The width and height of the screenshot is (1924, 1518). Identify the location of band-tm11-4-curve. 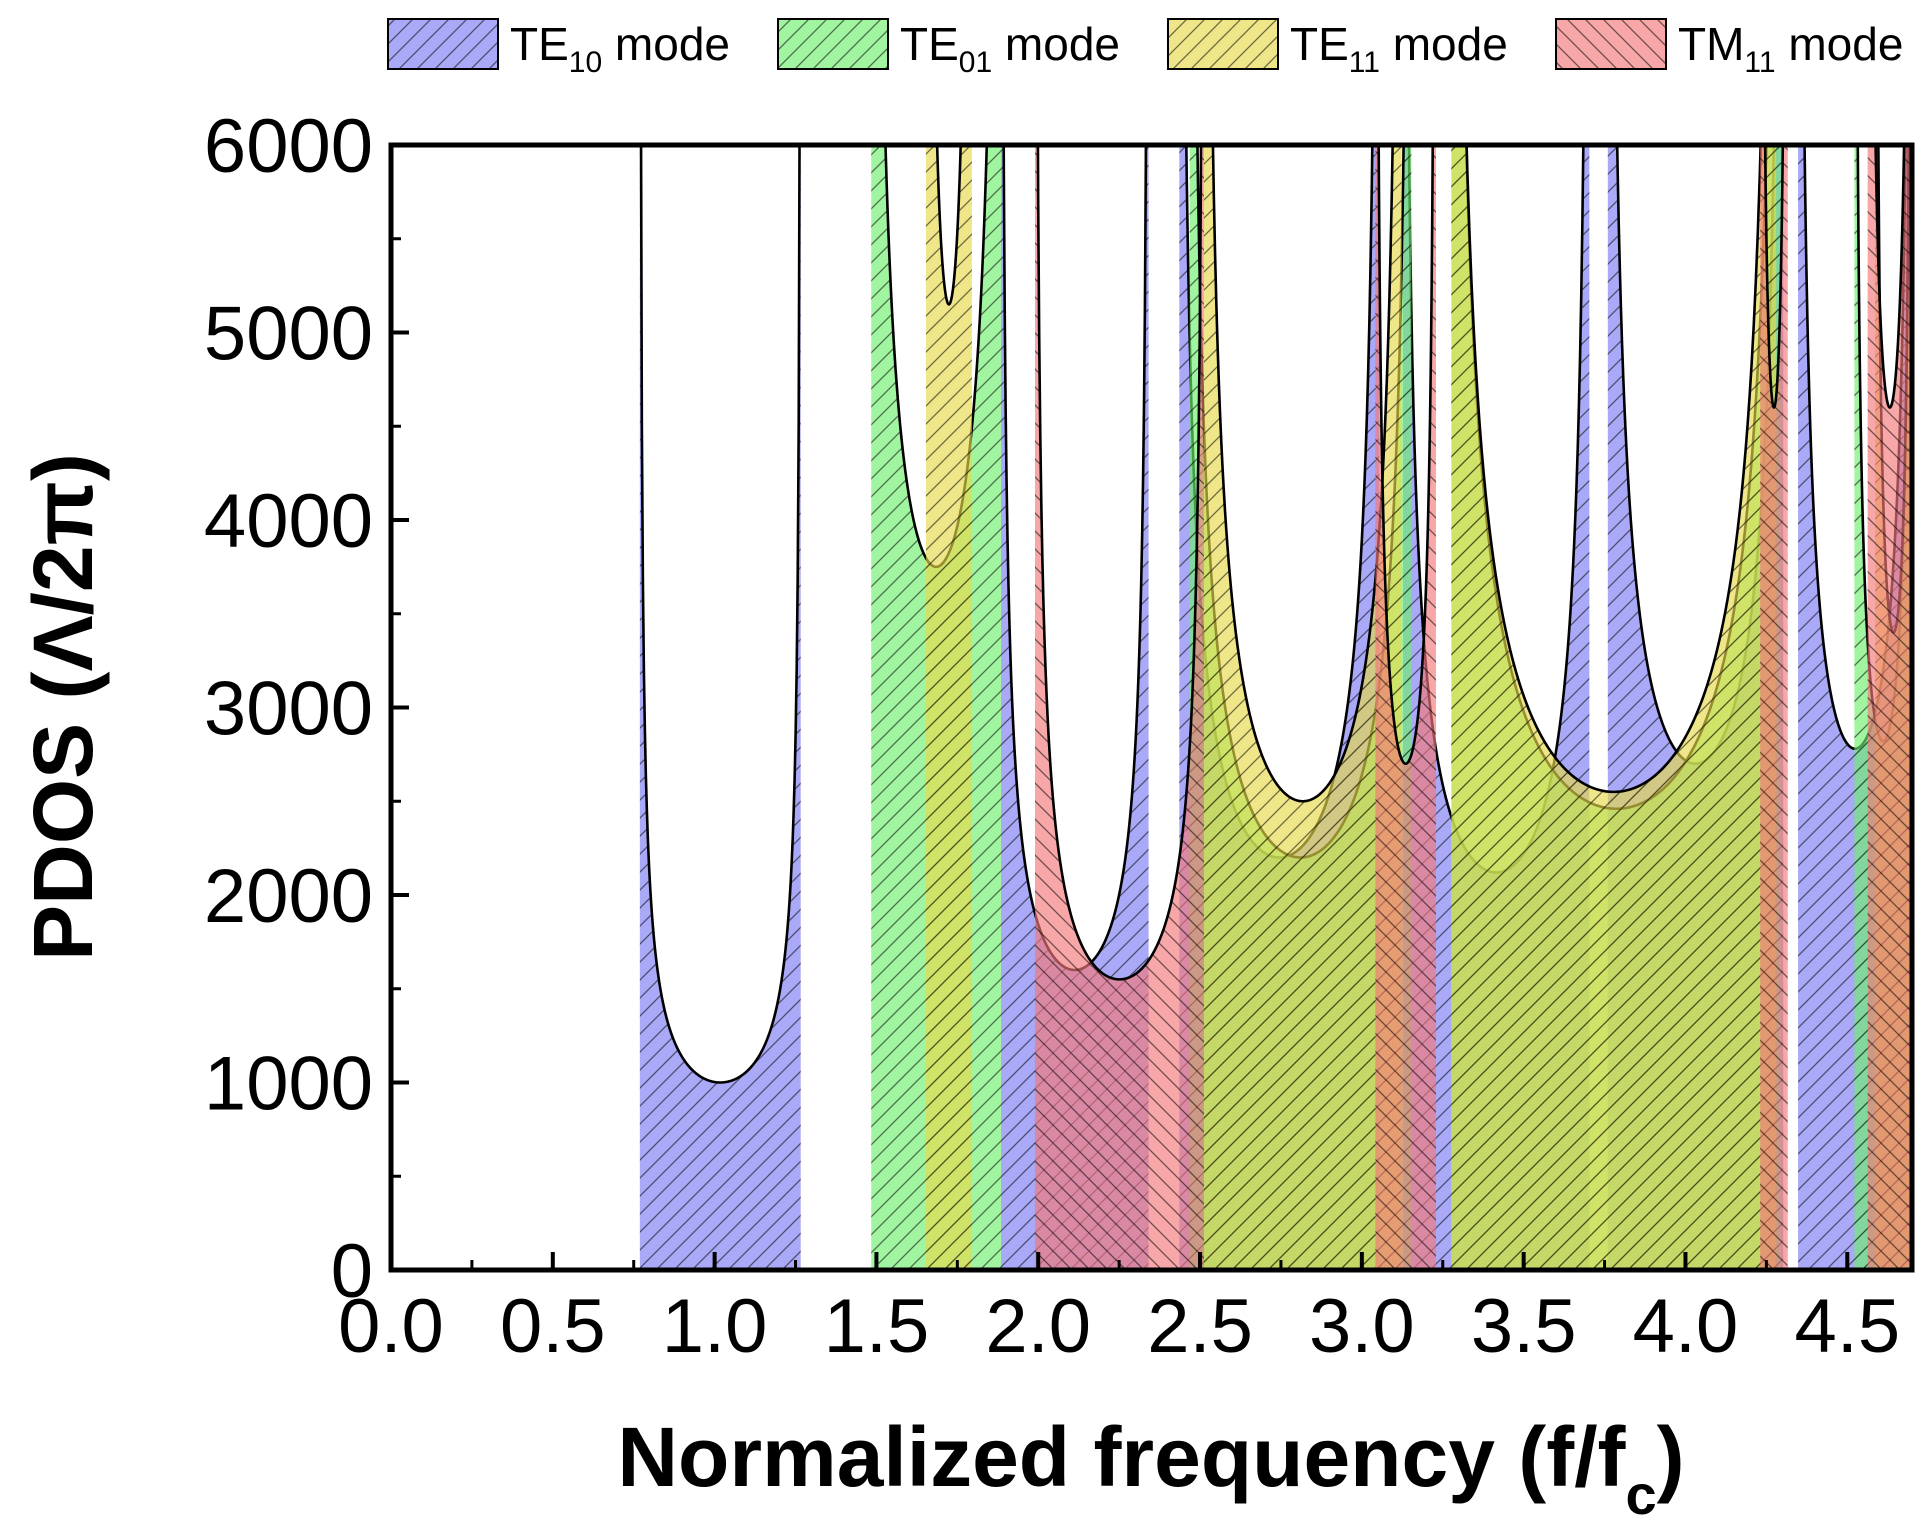
(1890, 277).